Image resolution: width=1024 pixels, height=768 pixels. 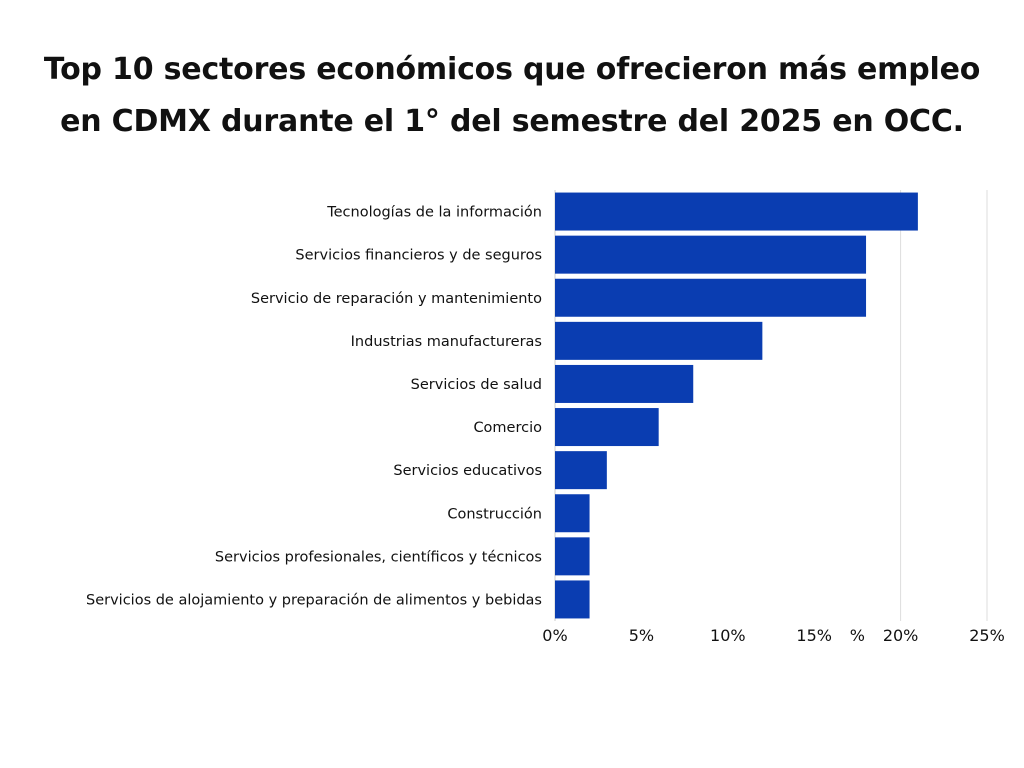 What do you see at coordinates (857, 635) in the screenshot?
I see `x-tick-label-4: %` at bounding box center [857, 635].